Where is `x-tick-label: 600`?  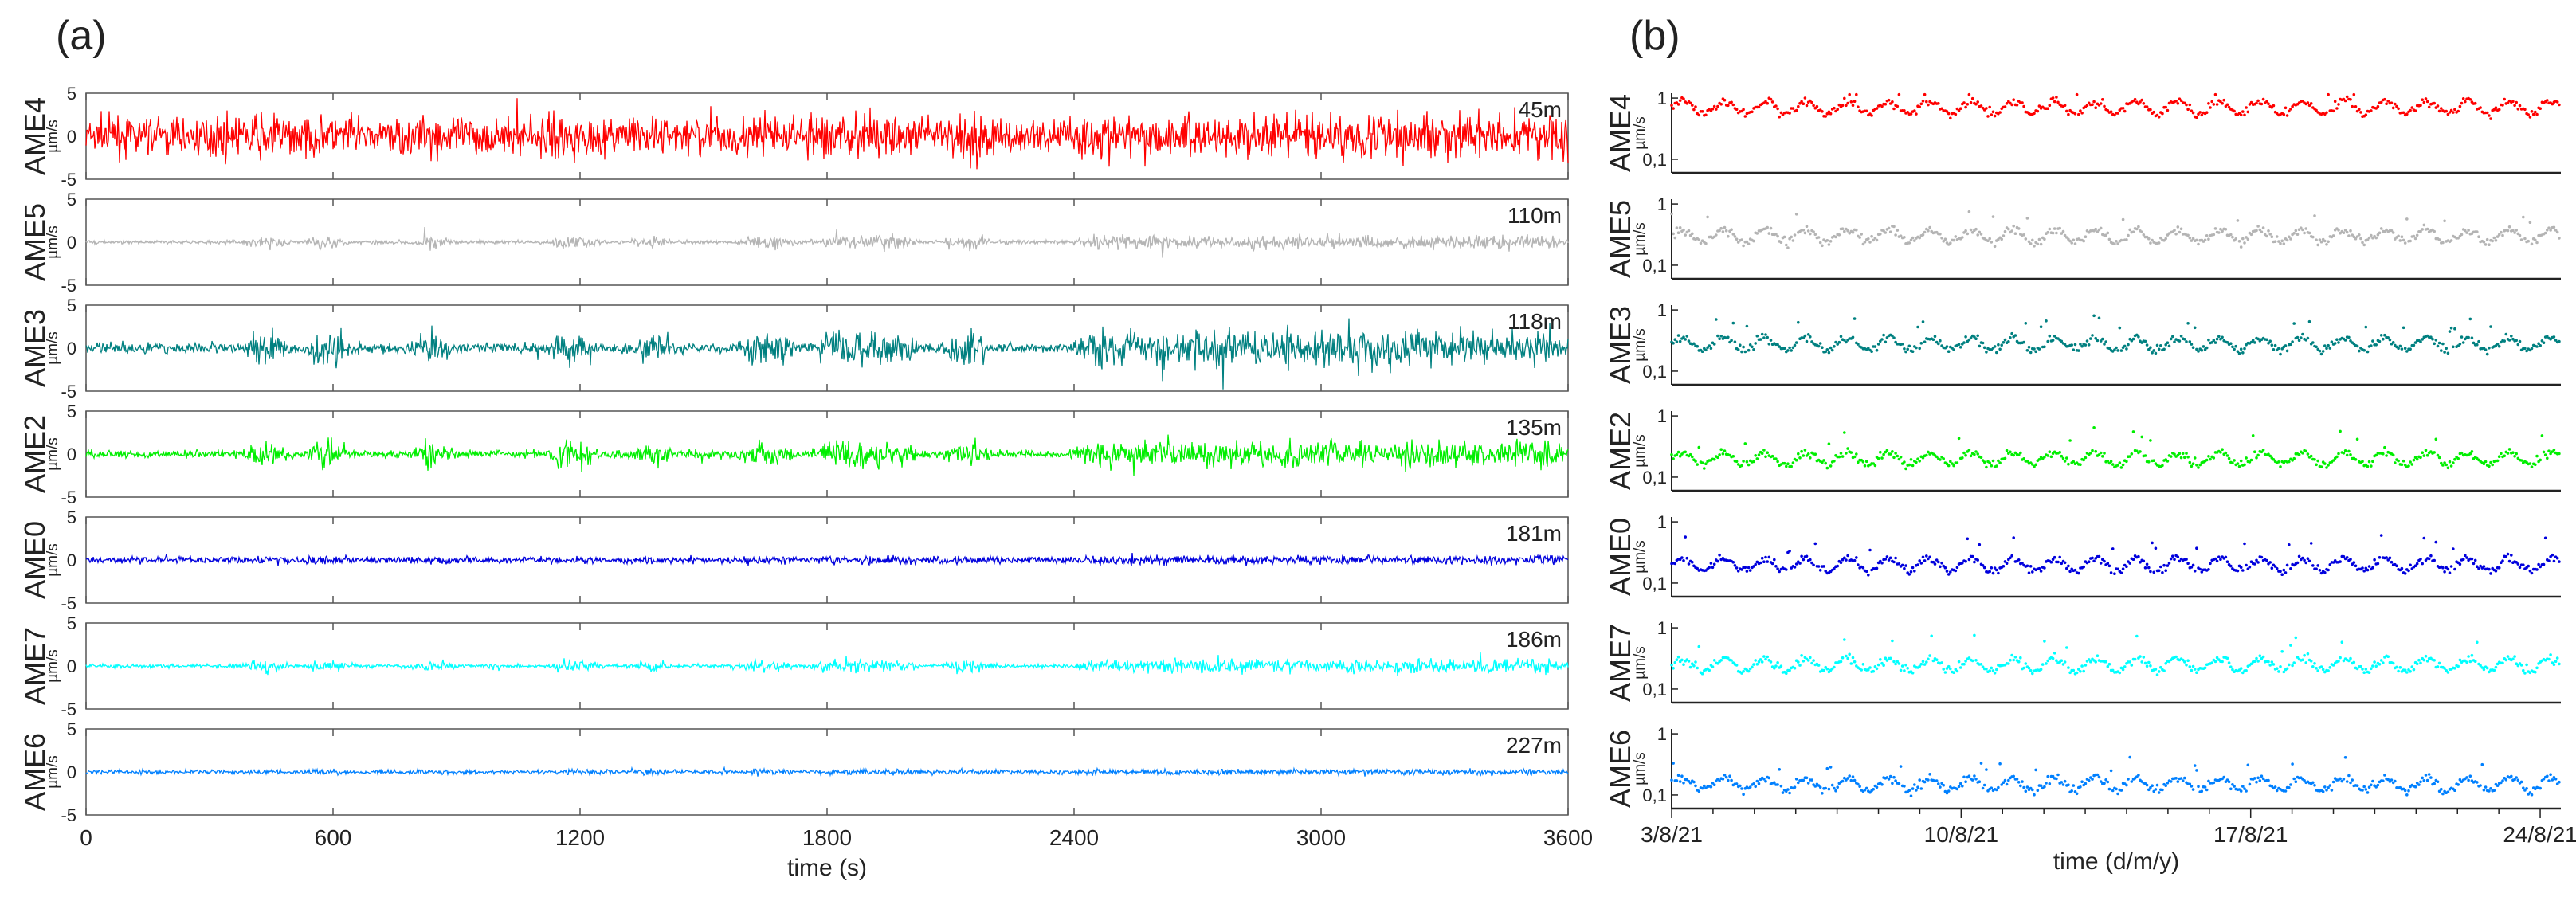
x-tick-label: 600 is located at coordinates (333, 837).